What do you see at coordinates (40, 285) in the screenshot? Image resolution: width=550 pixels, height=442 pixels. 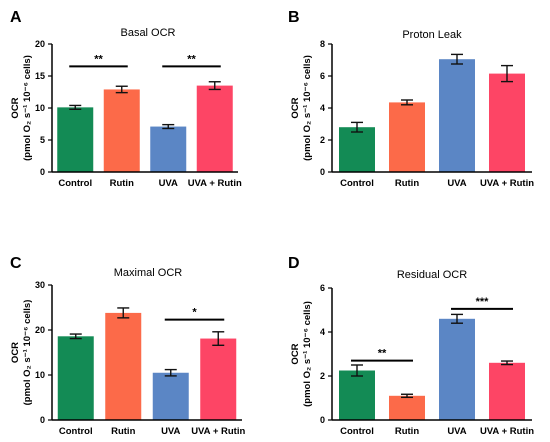 I see `y-tick-label: 30` at bounding box center [40, 285].